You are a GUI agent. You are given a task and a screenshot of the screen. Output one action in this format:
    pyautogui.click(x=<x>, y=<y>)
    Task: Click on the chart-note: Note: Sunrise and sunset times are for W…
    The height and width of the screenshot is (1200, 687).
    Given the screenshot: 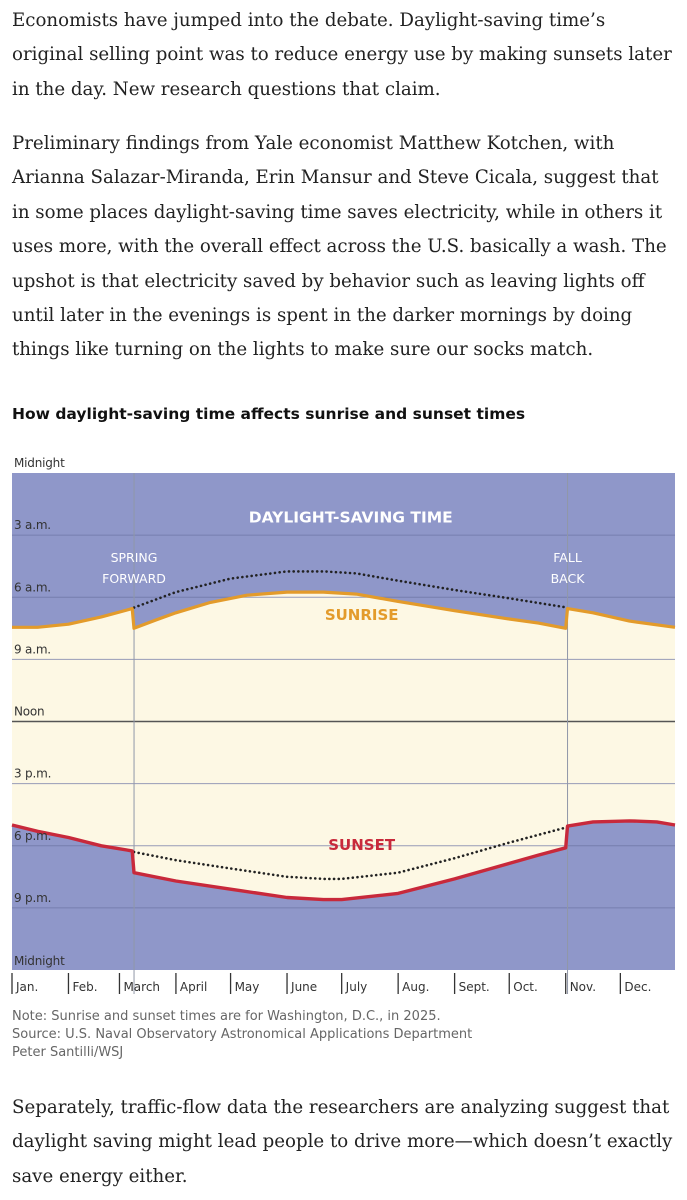 What is the action you would take?
    pyautogui.click(x=226, y=1016)
    